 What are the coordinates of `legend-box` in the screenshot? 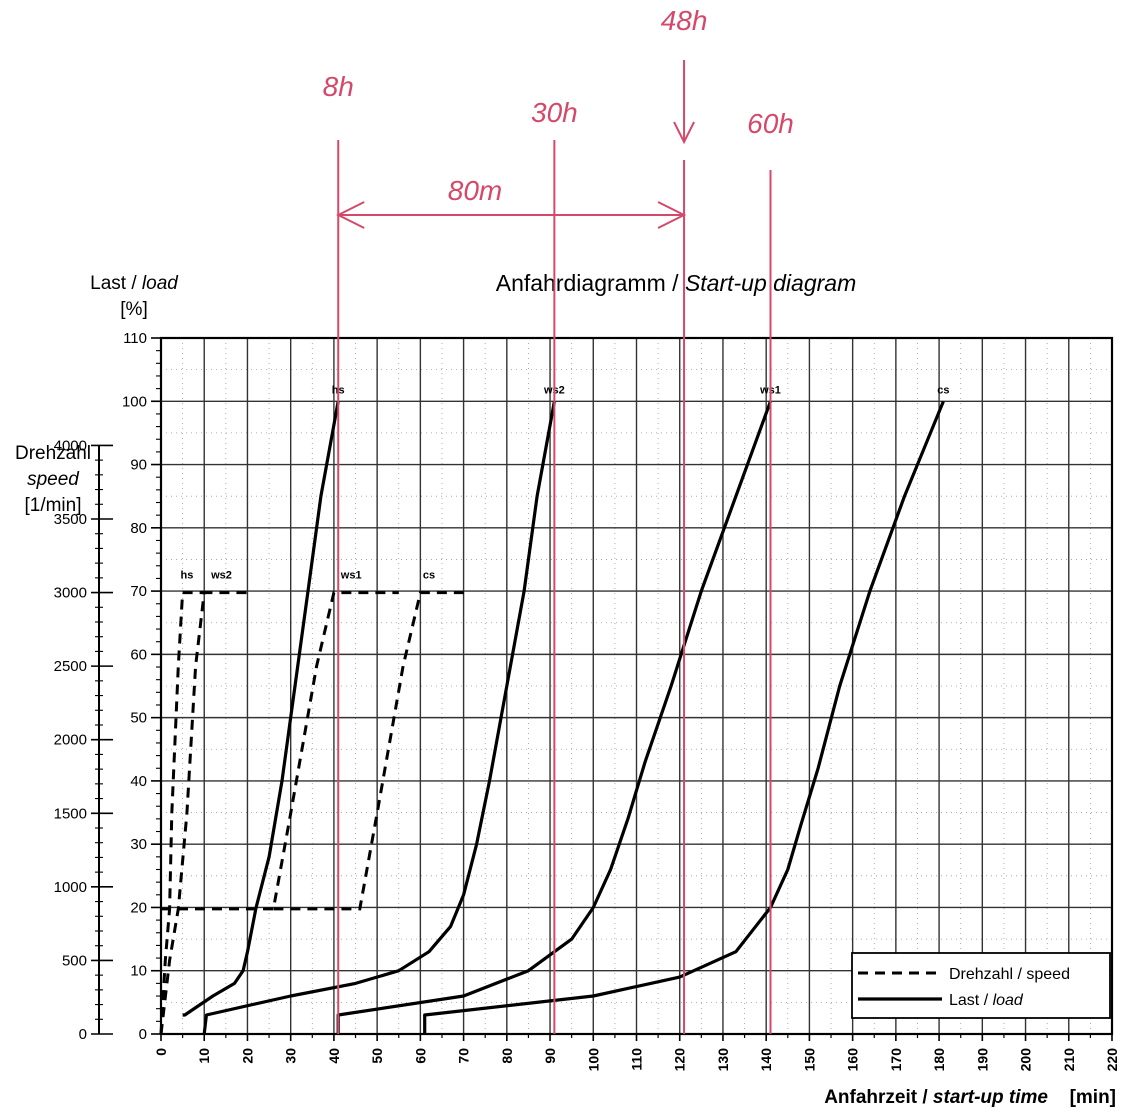 It's located at (981, 985).